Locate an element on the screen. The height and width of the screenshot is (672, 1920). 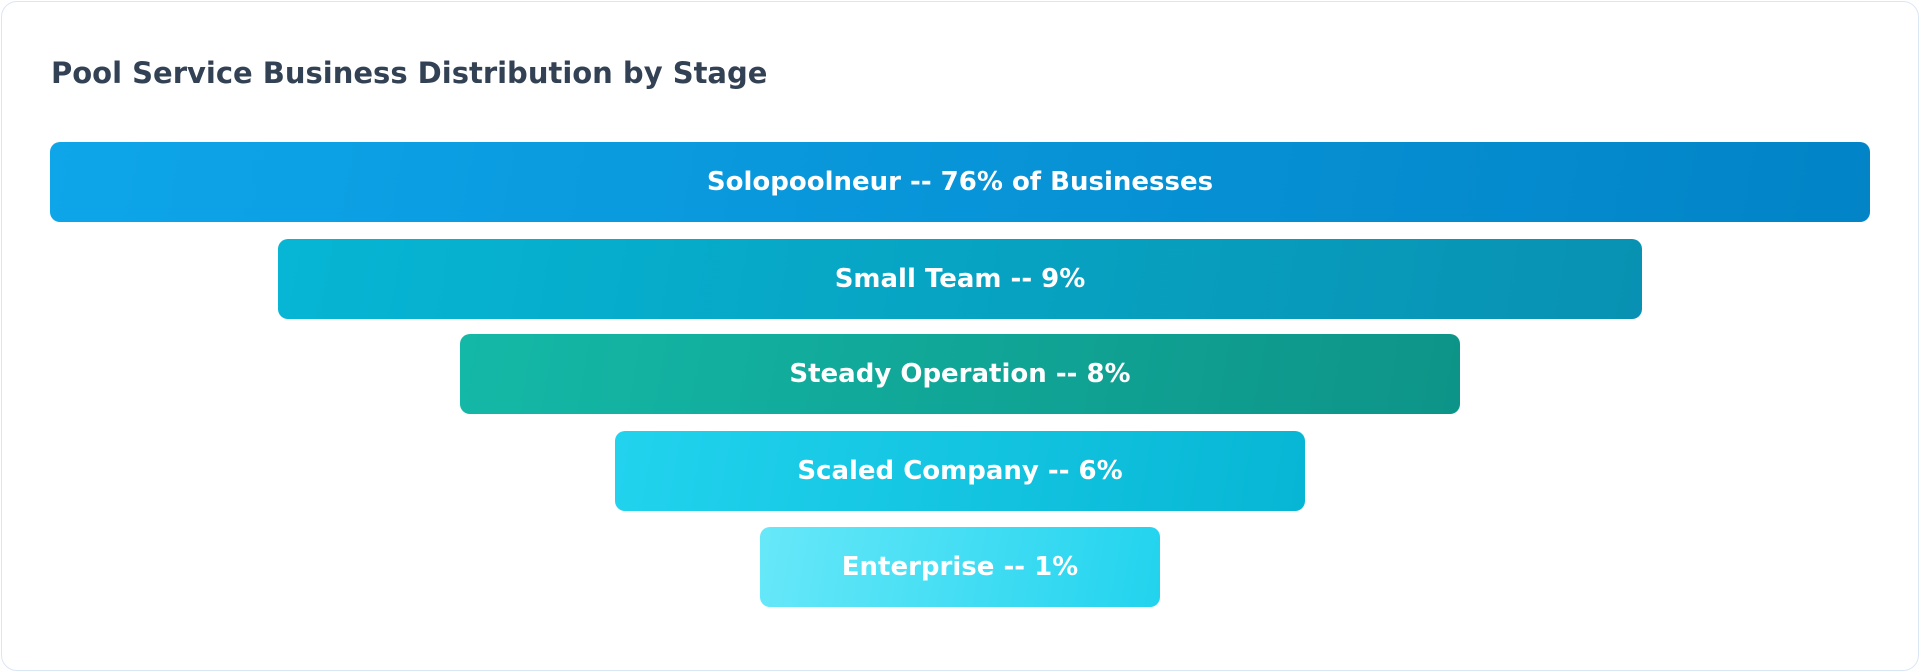
funnel-bar-label: Small Team -- 9% is located at coordinates (960, 279).